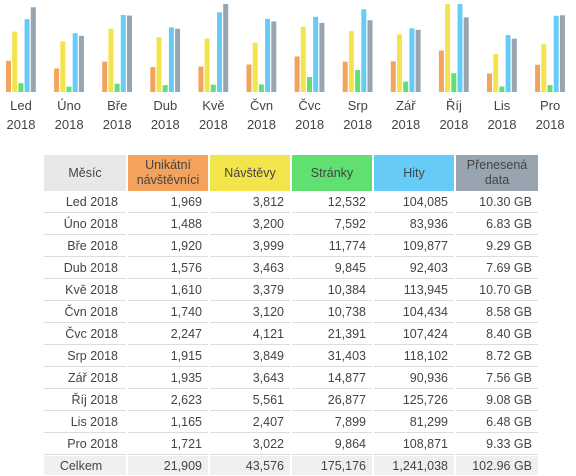 This screenshot has height=476, width=576. Describe the element at coordinates (250, 334) in the screenshot. I see `cell-visits: 4,121` at that location.